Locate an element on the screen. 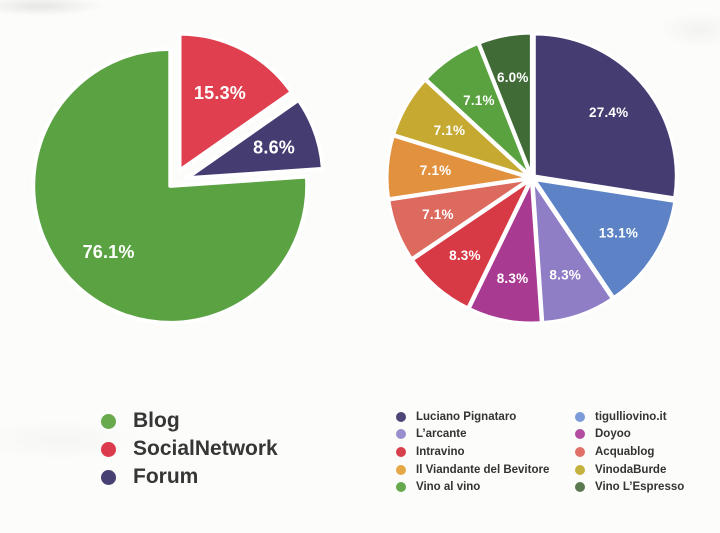 This screenshot has width=720, height=533. legend-item-luciano-pignataro: Luciano Pignataro is located at coordinates (485, 417).